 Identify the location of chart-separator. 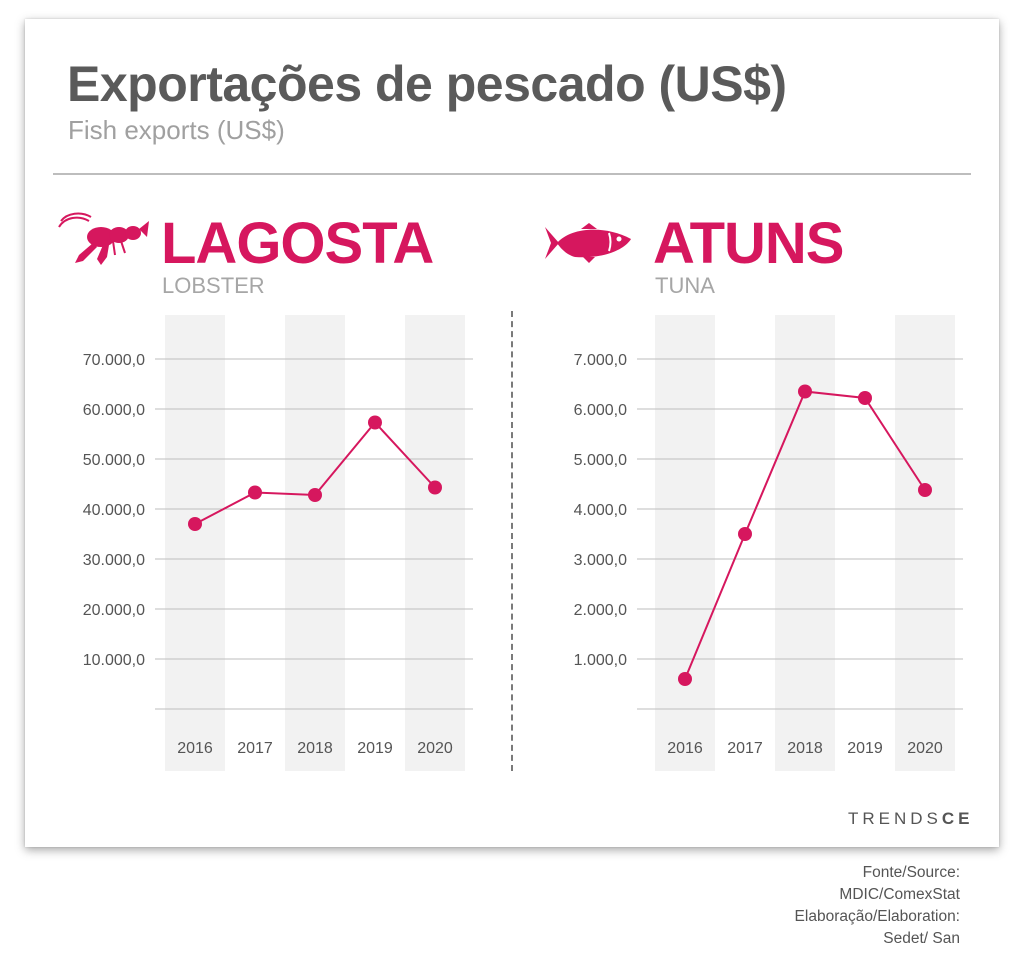
(512, 541).